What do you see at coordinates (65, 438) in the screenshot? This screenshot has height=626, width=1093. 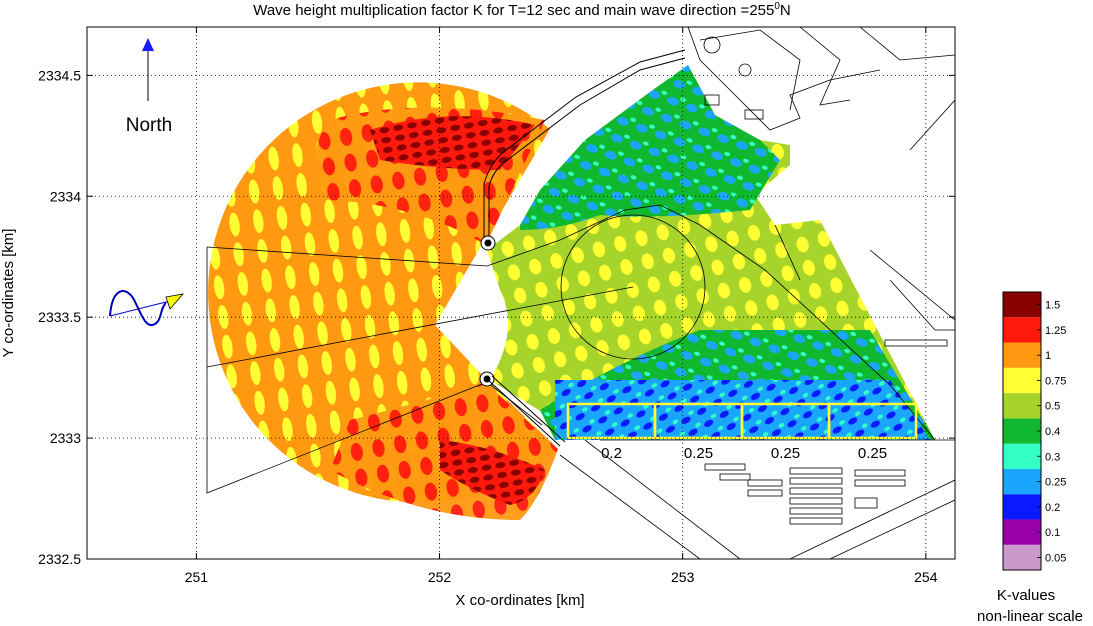 I see `y-tick-label: 2333` at bounding box center [65, 438].